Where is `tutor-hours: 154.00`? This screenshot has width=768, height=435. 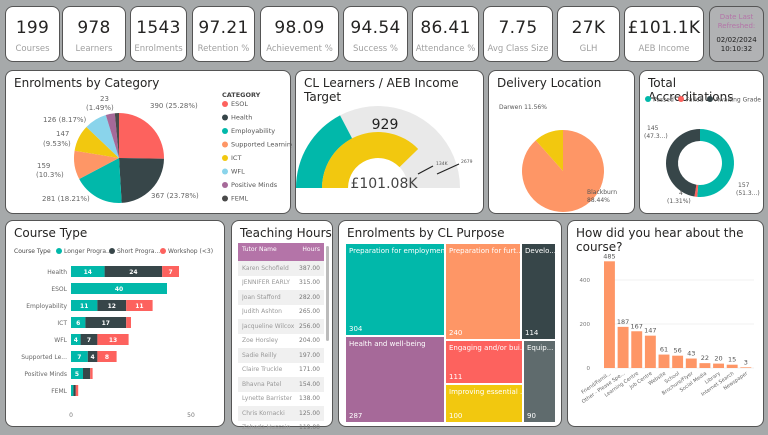 tutor-hours: 154.00 is located at coordinates (309, 384).